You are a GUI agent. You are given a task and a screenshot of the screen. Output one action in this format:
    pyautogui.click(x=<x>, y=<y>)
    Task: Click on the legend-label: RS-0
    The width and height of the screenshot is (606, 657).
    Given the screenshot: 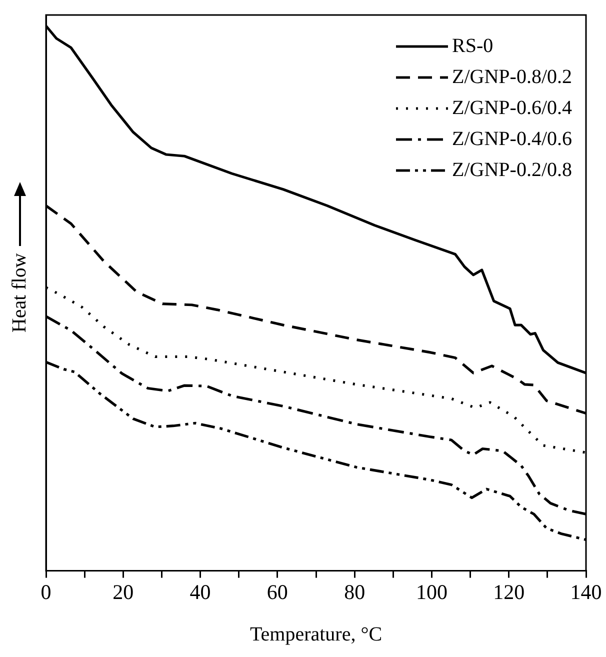 What is the action you would take?
    pyautogui.click(x=473, y=45)
    